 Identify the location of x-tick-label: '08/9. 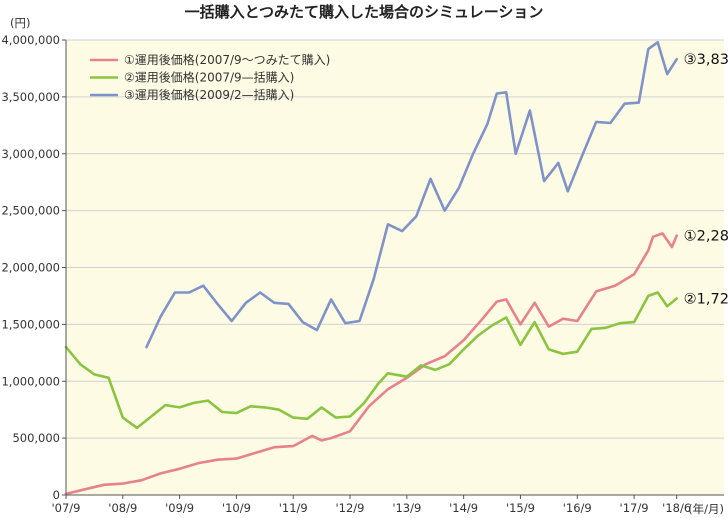
(122, 508).